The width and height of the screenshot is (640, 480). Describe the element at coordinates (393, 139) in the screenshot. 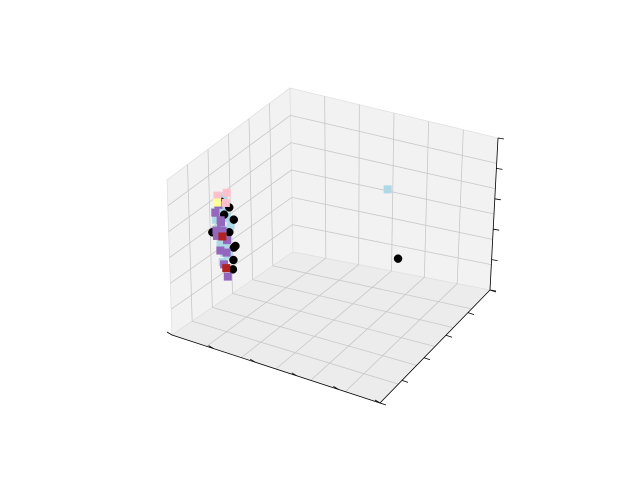

I see `back-wall-gridline` at that location.